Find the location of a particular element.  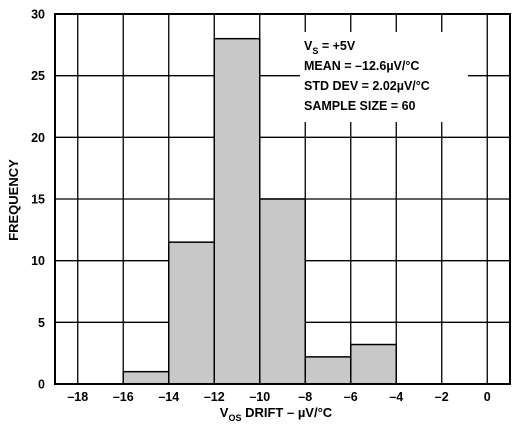

y-tick-label: 25 is located at coordinates (38, 76).